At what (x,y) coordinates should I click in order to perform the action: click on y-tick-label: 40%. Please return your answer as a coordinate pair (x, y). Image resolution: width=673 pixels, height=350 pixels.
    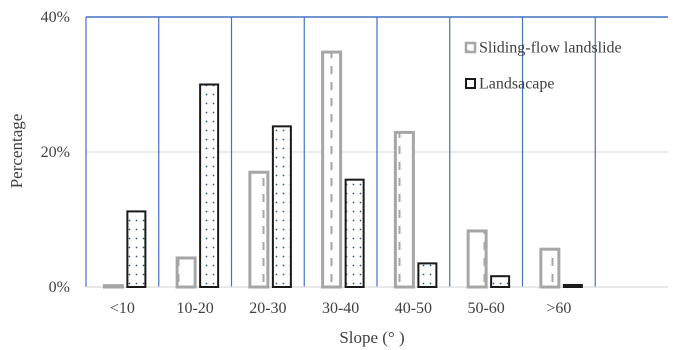
    Looking at the image, I should click on (55, 17).